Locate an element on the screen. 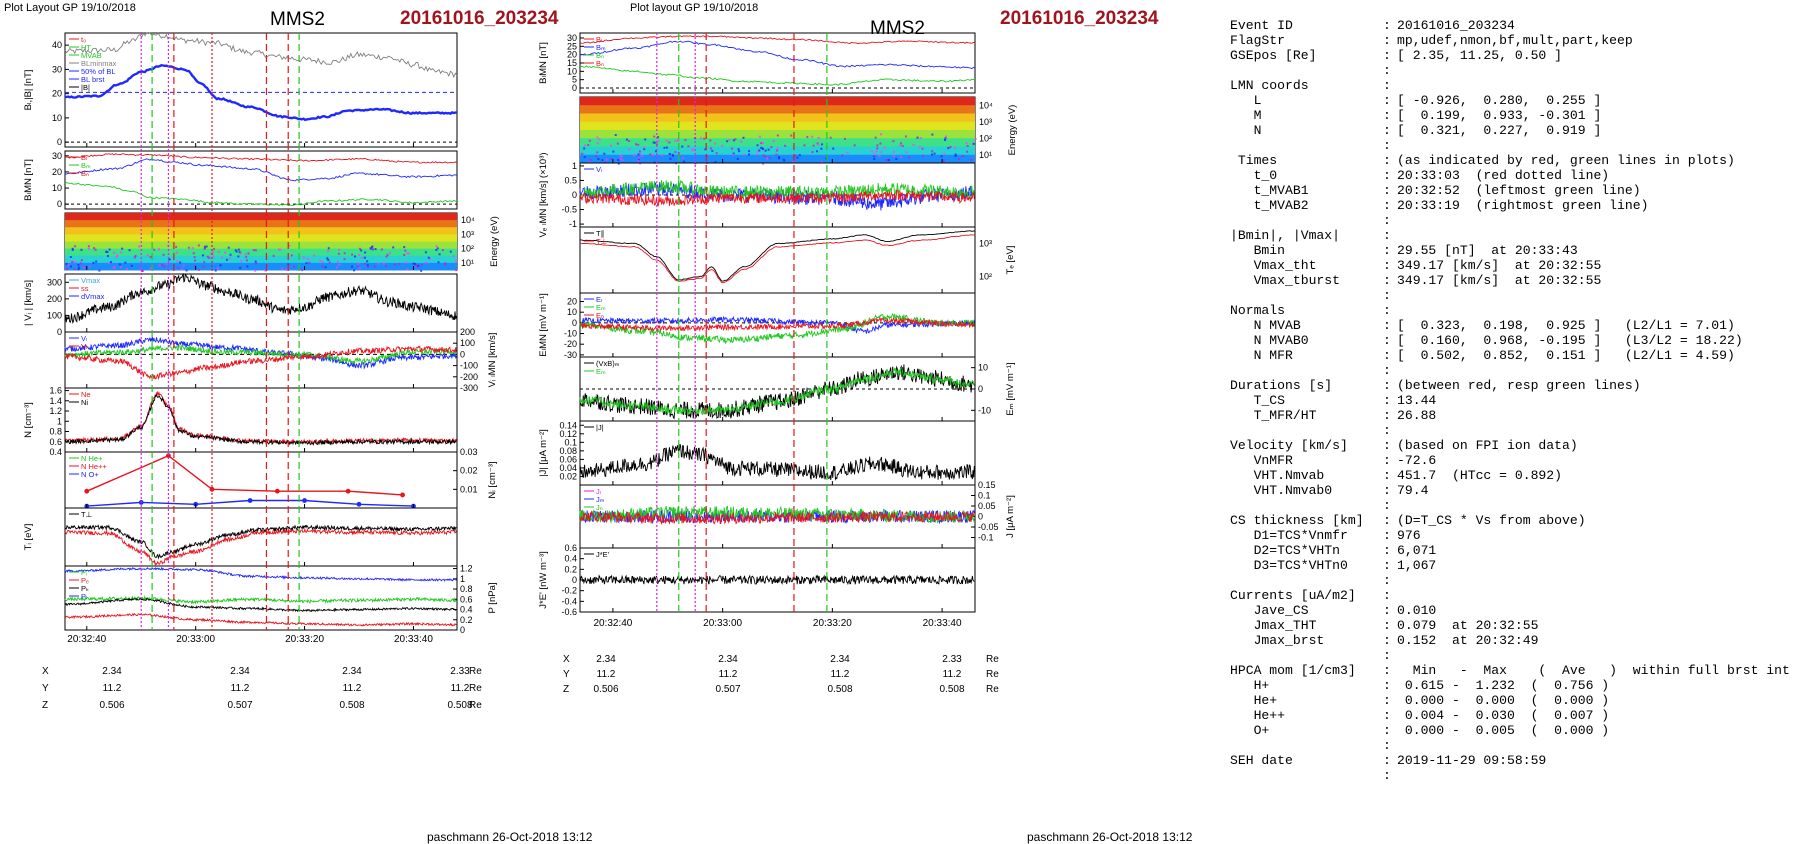  tick-label: 0.01 is located at coordinates (469, 489).